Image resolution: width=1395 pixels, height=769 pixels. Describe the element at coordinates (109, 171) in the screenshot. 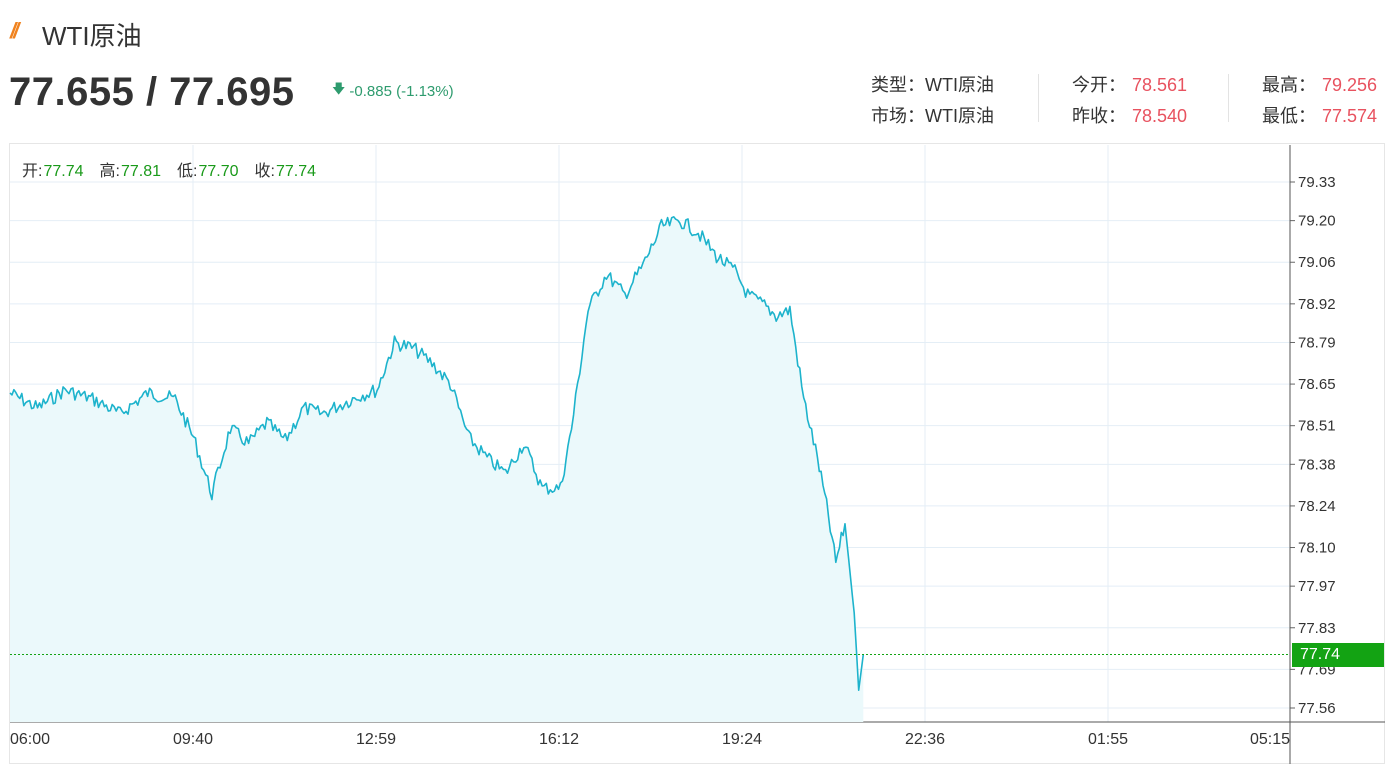

I see `ohlc-high-label: 高:` at that location.